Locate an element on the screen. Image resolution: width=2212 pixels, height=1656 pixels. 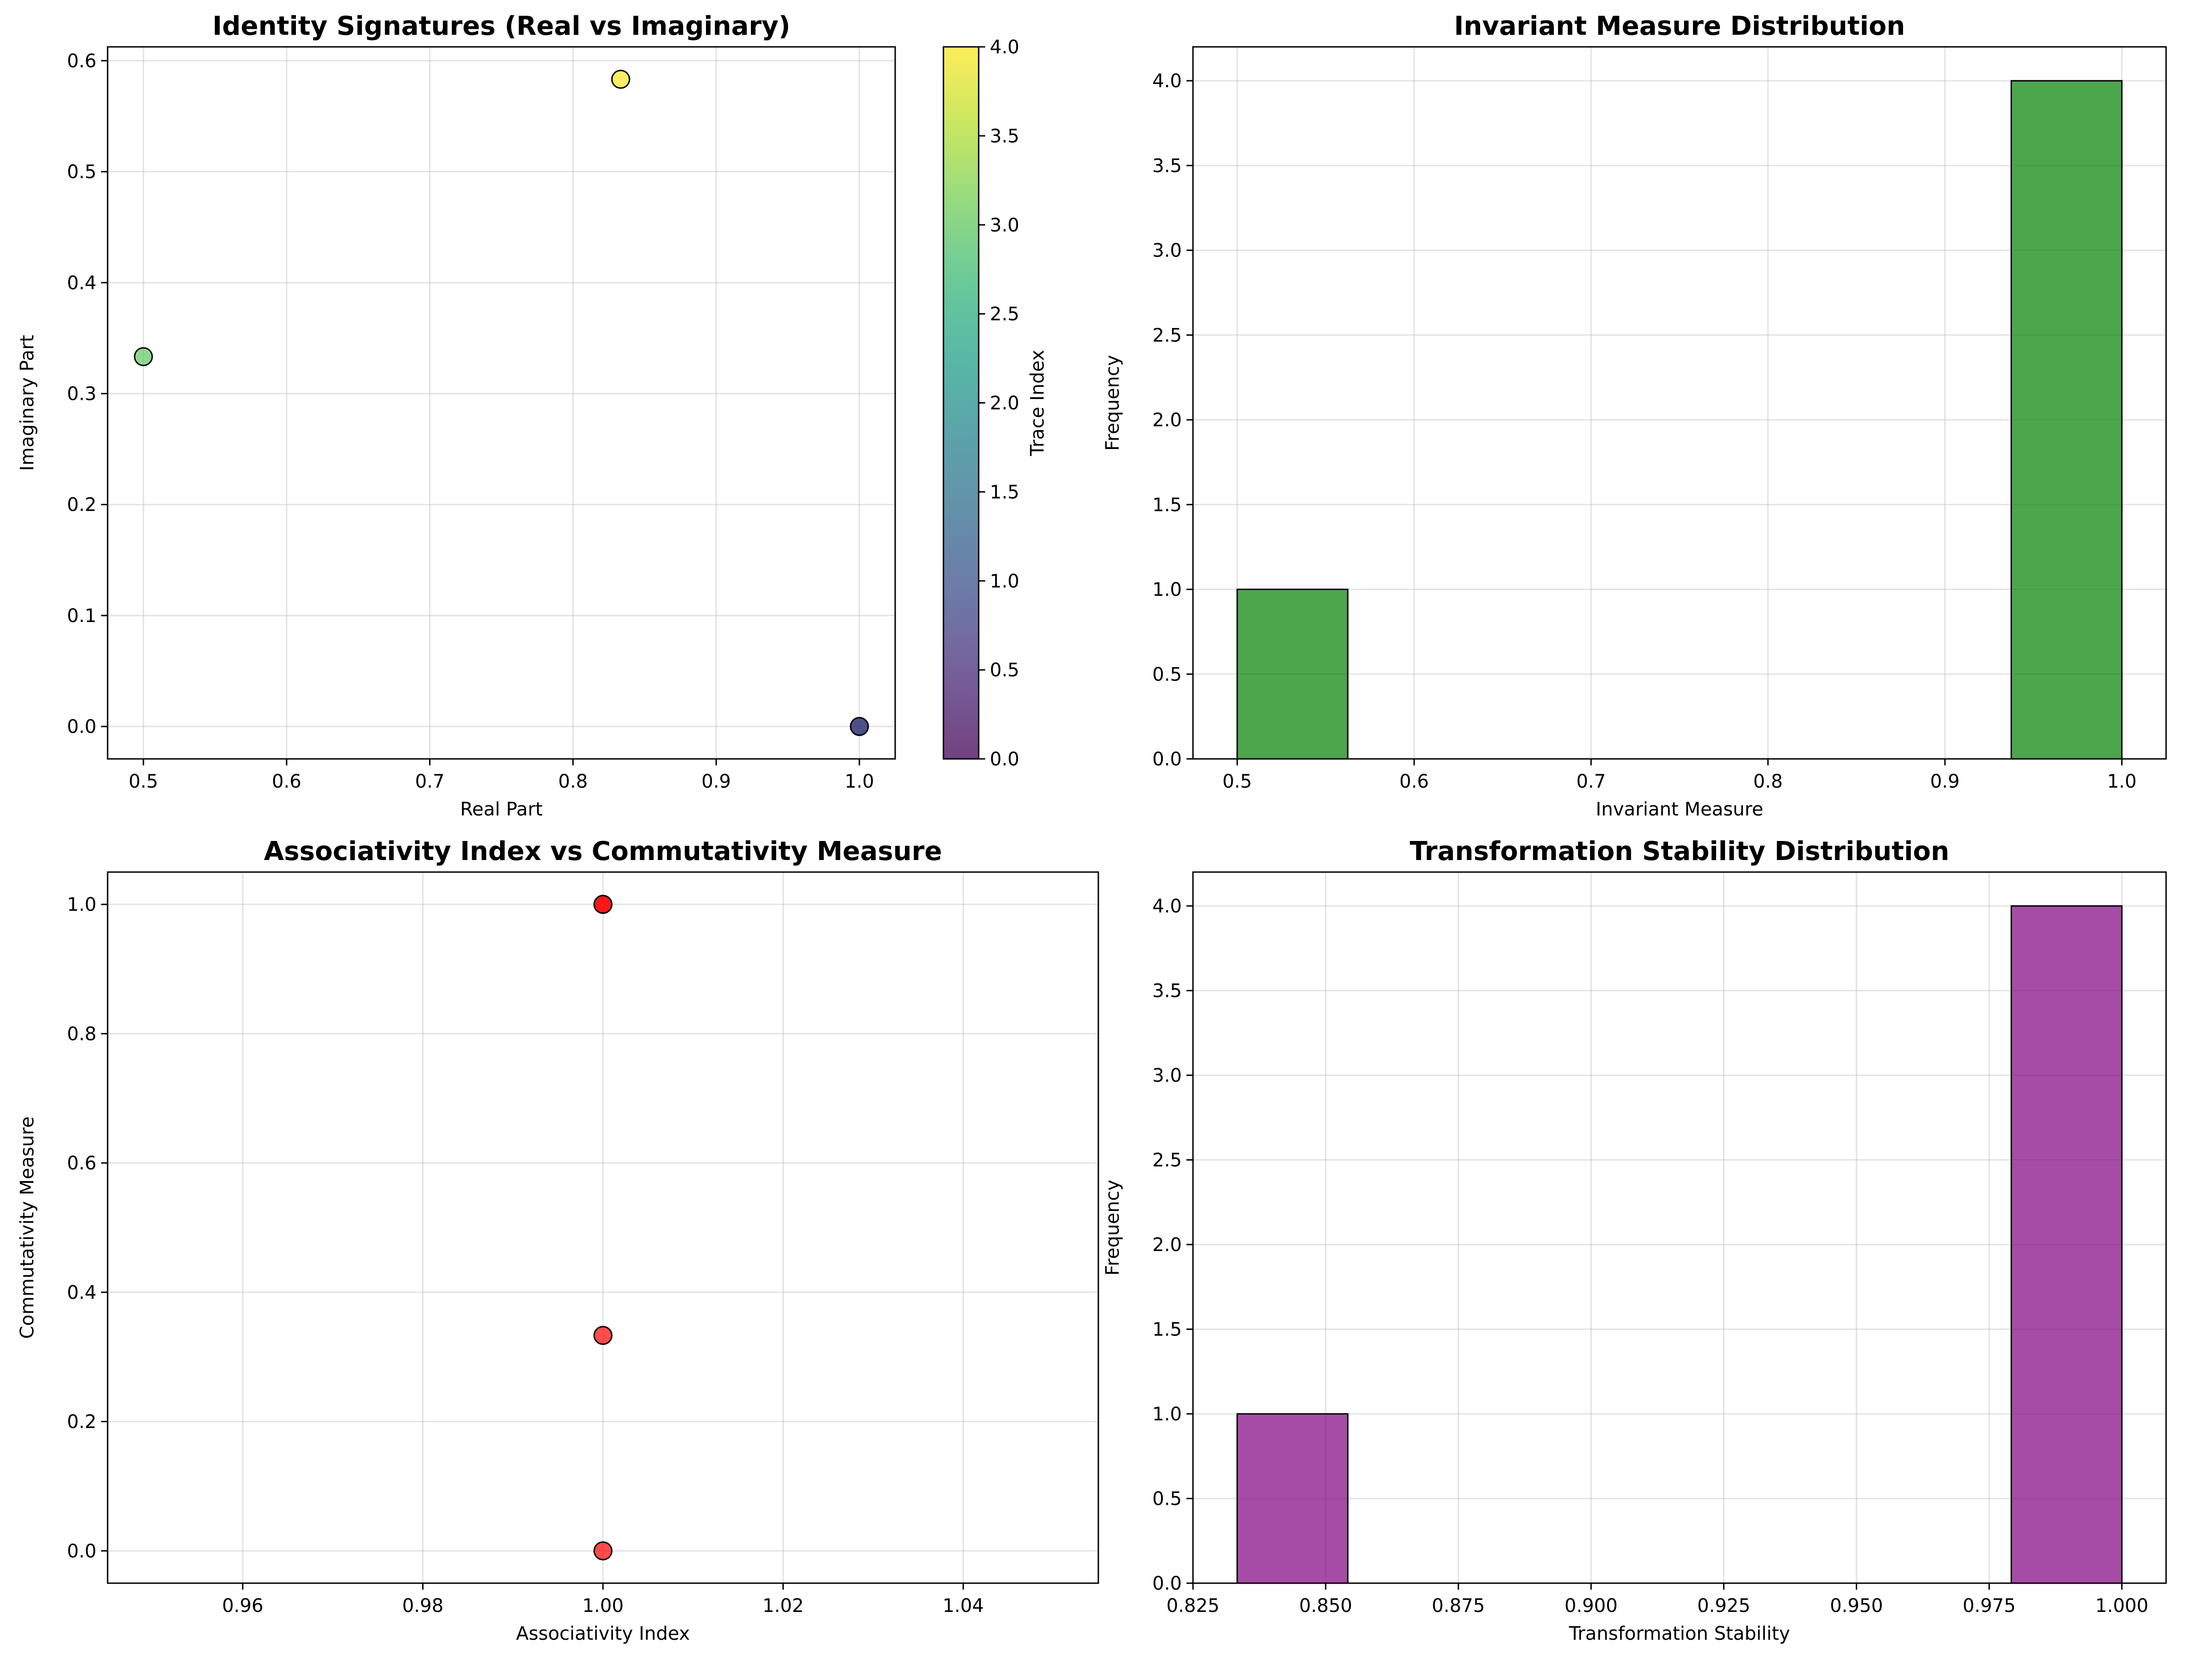
colorbar-label: Trace Index is located at coordinates (1037, 403).